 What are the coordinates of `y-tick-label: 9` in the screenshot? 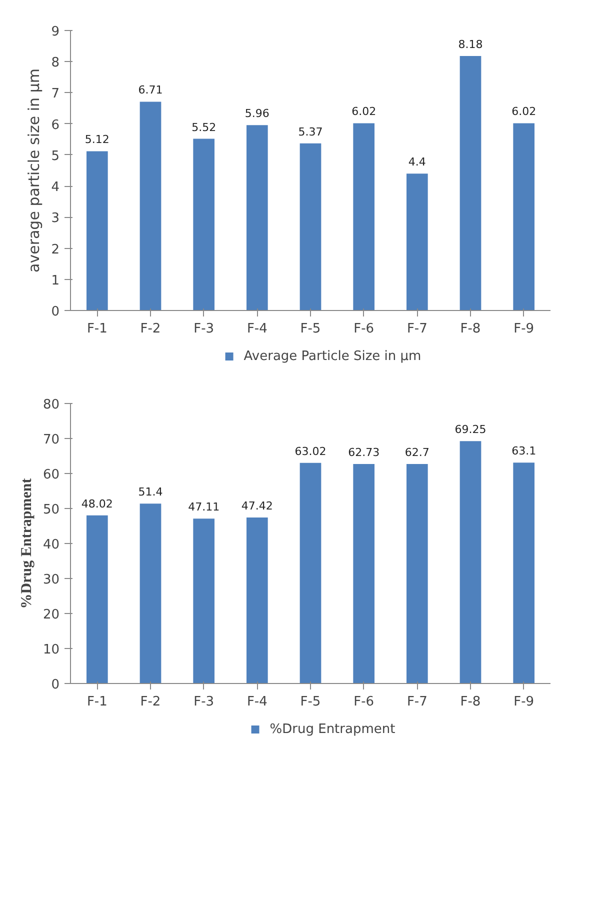 It's located at (55, 32).